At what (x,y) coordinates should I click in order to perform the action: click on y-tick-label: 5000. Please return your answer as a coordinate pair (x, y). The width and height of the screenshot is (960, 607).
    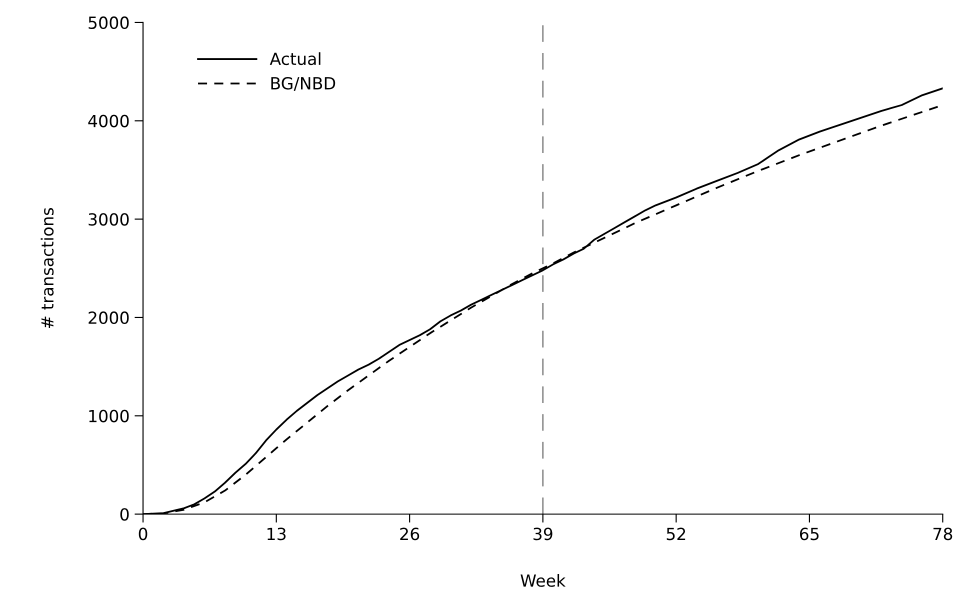
    Looking at the image, I should click on (108, 23).